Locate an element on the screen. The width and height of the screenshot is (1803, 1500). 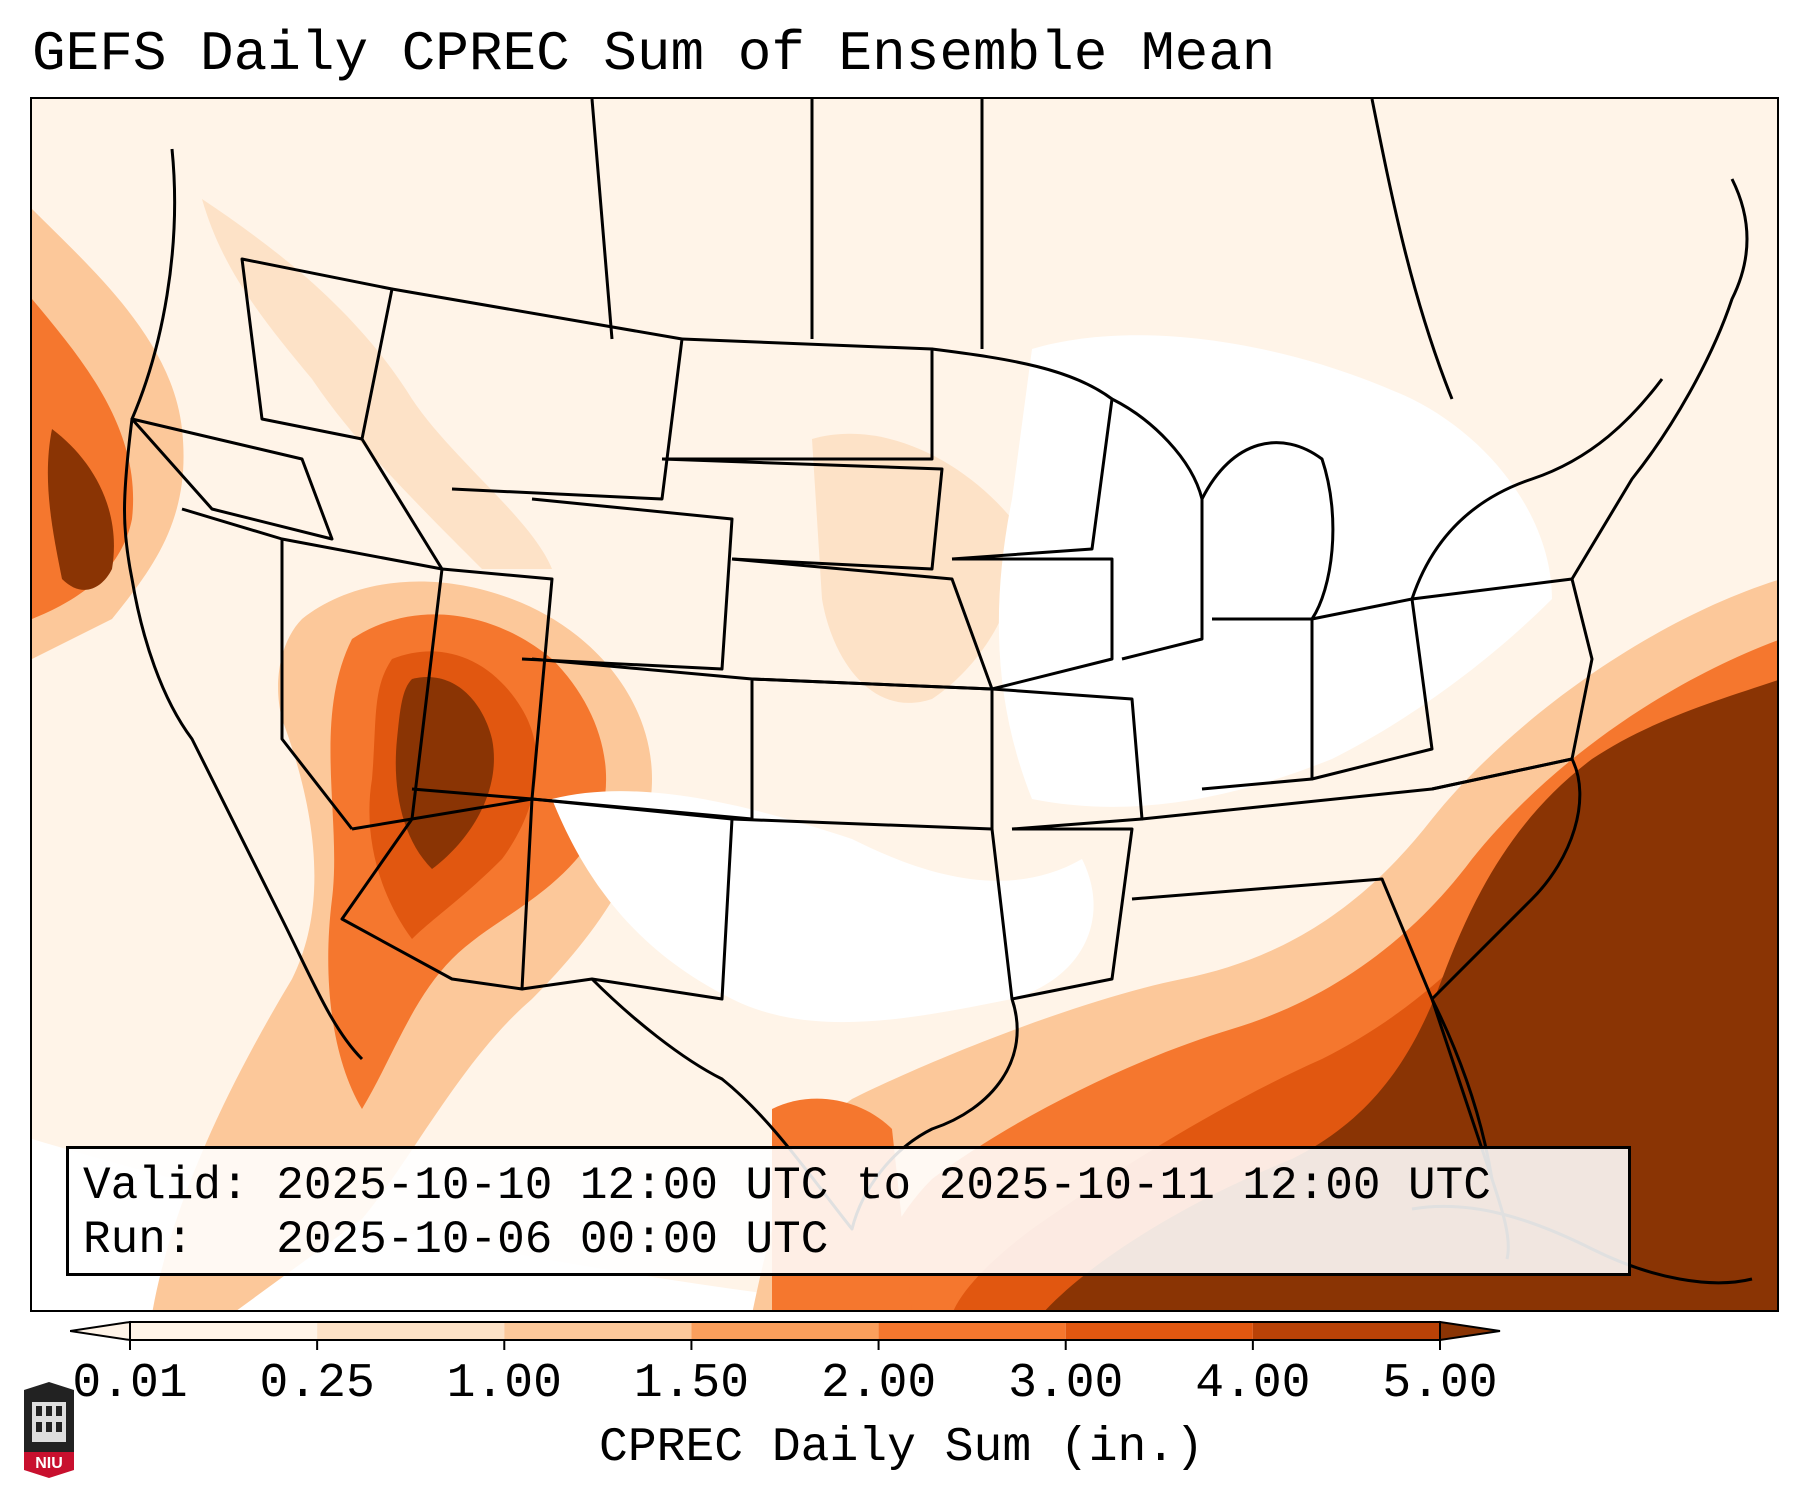
colorbar-outline is located at coordinates (785, 1331).